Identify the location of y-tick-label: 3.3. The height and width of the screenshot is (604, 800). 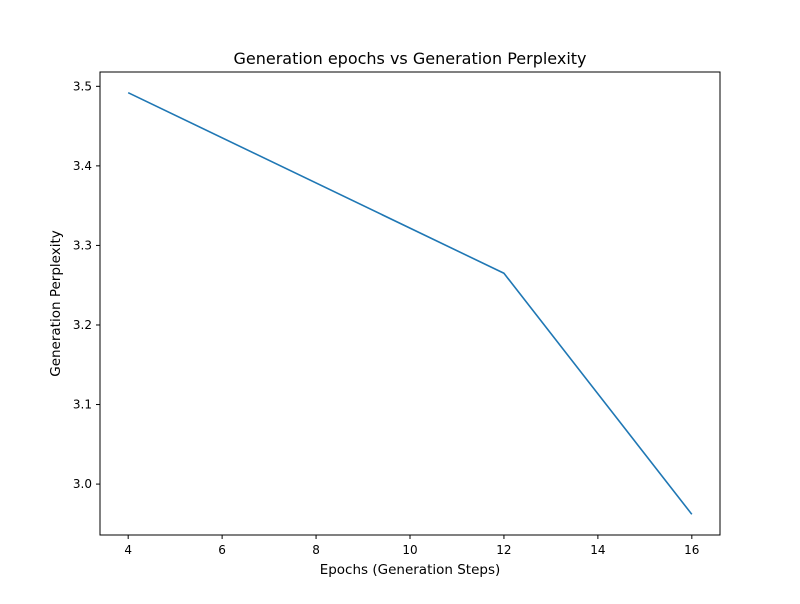
(82, 245).